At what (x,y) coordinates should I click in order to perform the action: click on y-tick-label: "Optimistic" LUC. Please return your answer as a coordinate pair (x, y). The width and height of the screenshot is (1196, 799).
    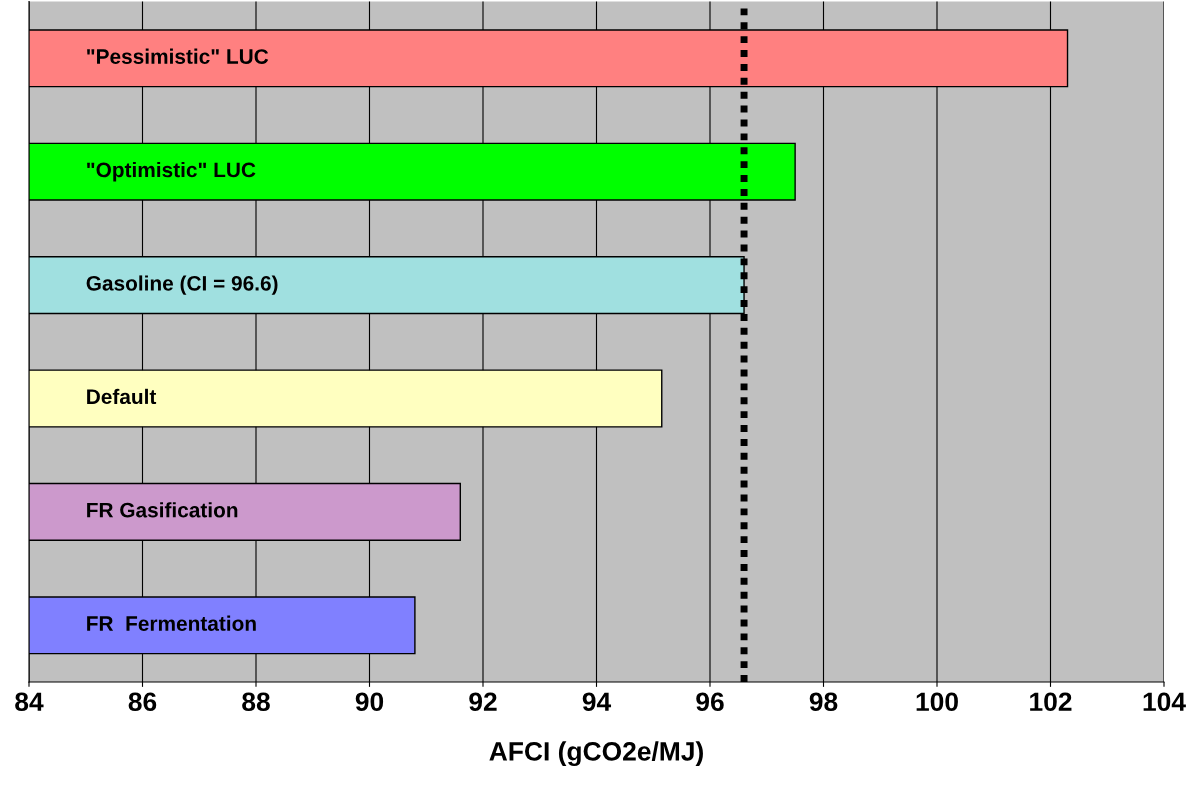
    Looking at the image, I should click on (171, 171).